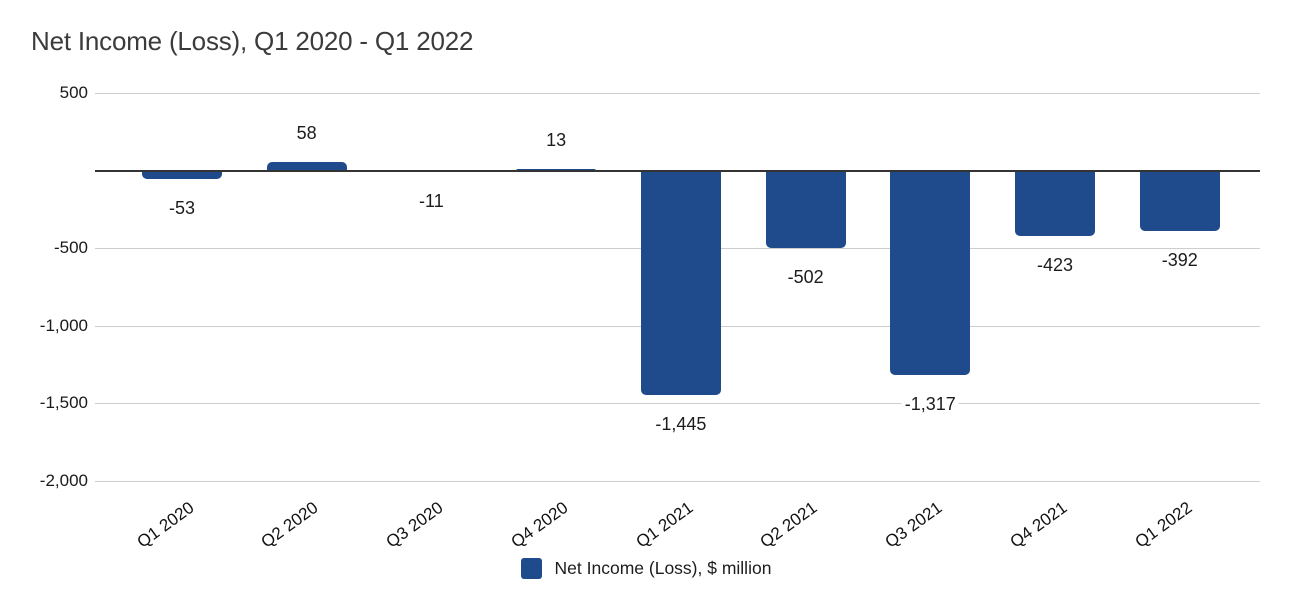  I want to click on bar-value-label: -1,317, so click(930, 403).